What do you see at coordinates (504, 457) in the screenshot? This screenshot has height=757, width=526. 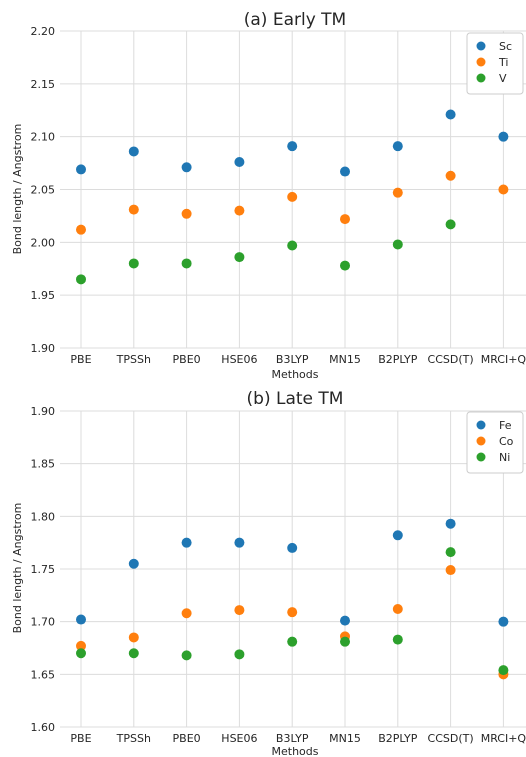 I see `legend-label: Ni` at bounding box center [504, 457].